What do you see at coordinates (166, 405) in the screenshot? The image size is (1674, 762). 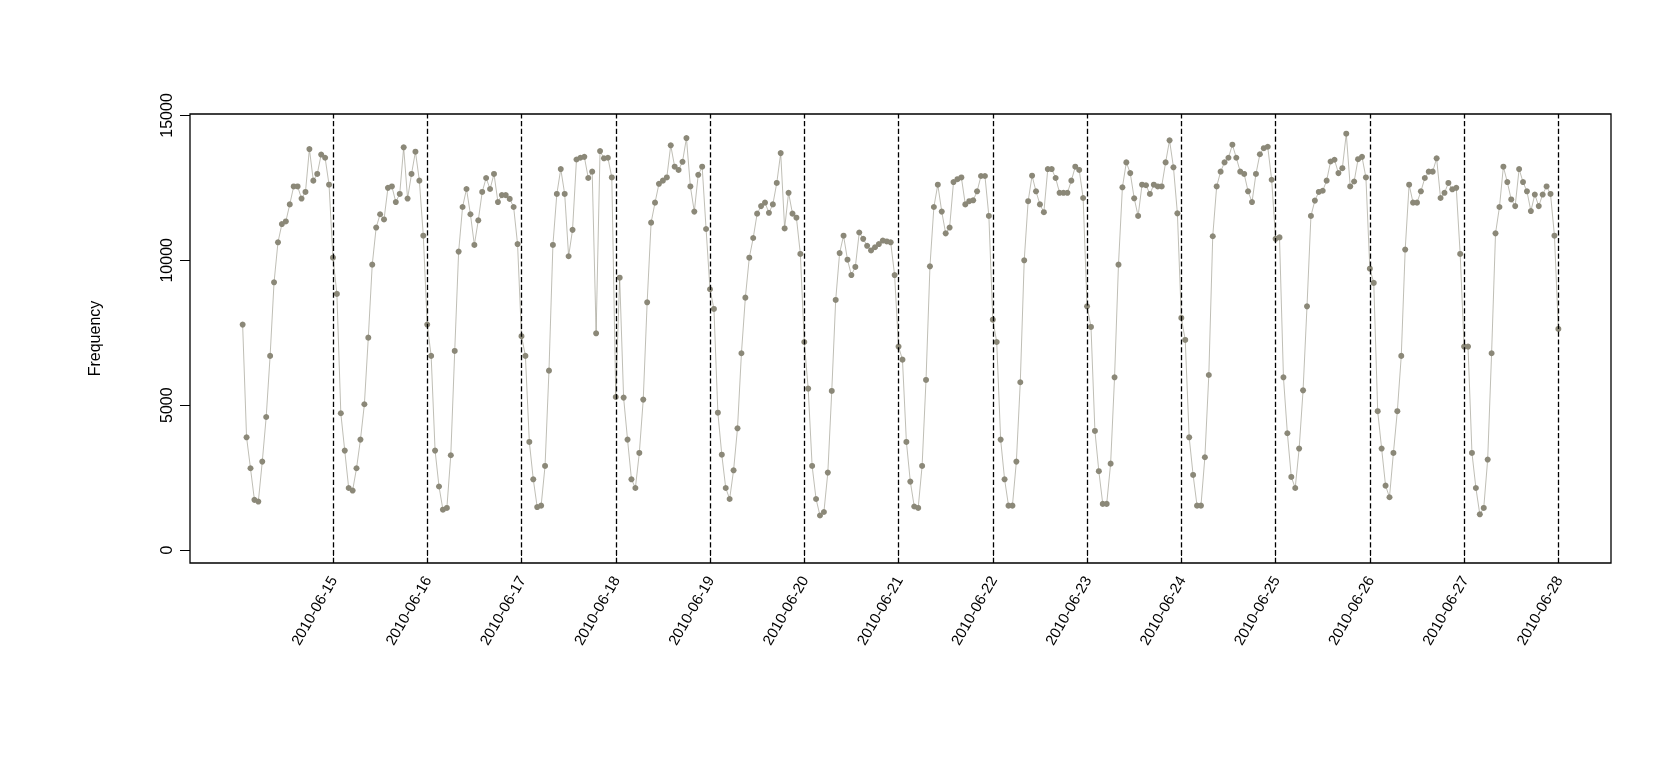 I see `y-tick-label: 5000` at bounding box center [166, 405].